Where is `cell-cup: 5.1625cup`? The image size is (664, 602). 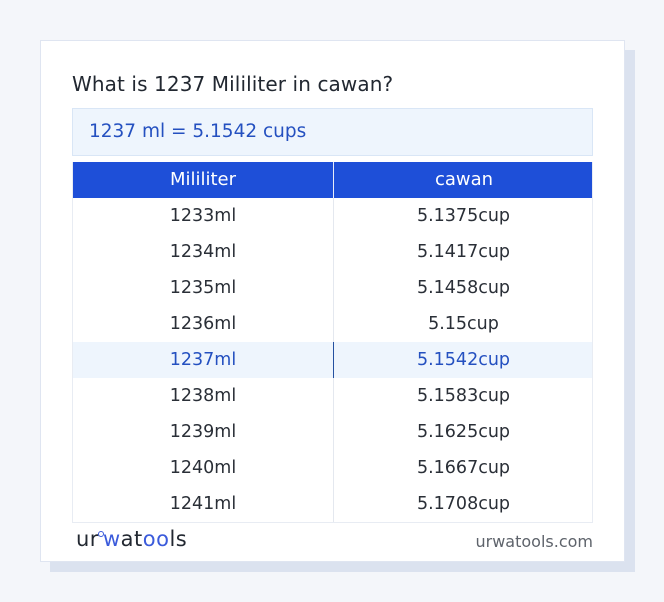 cell-cup: 5.1625cup is located at coordinates (463, 432).